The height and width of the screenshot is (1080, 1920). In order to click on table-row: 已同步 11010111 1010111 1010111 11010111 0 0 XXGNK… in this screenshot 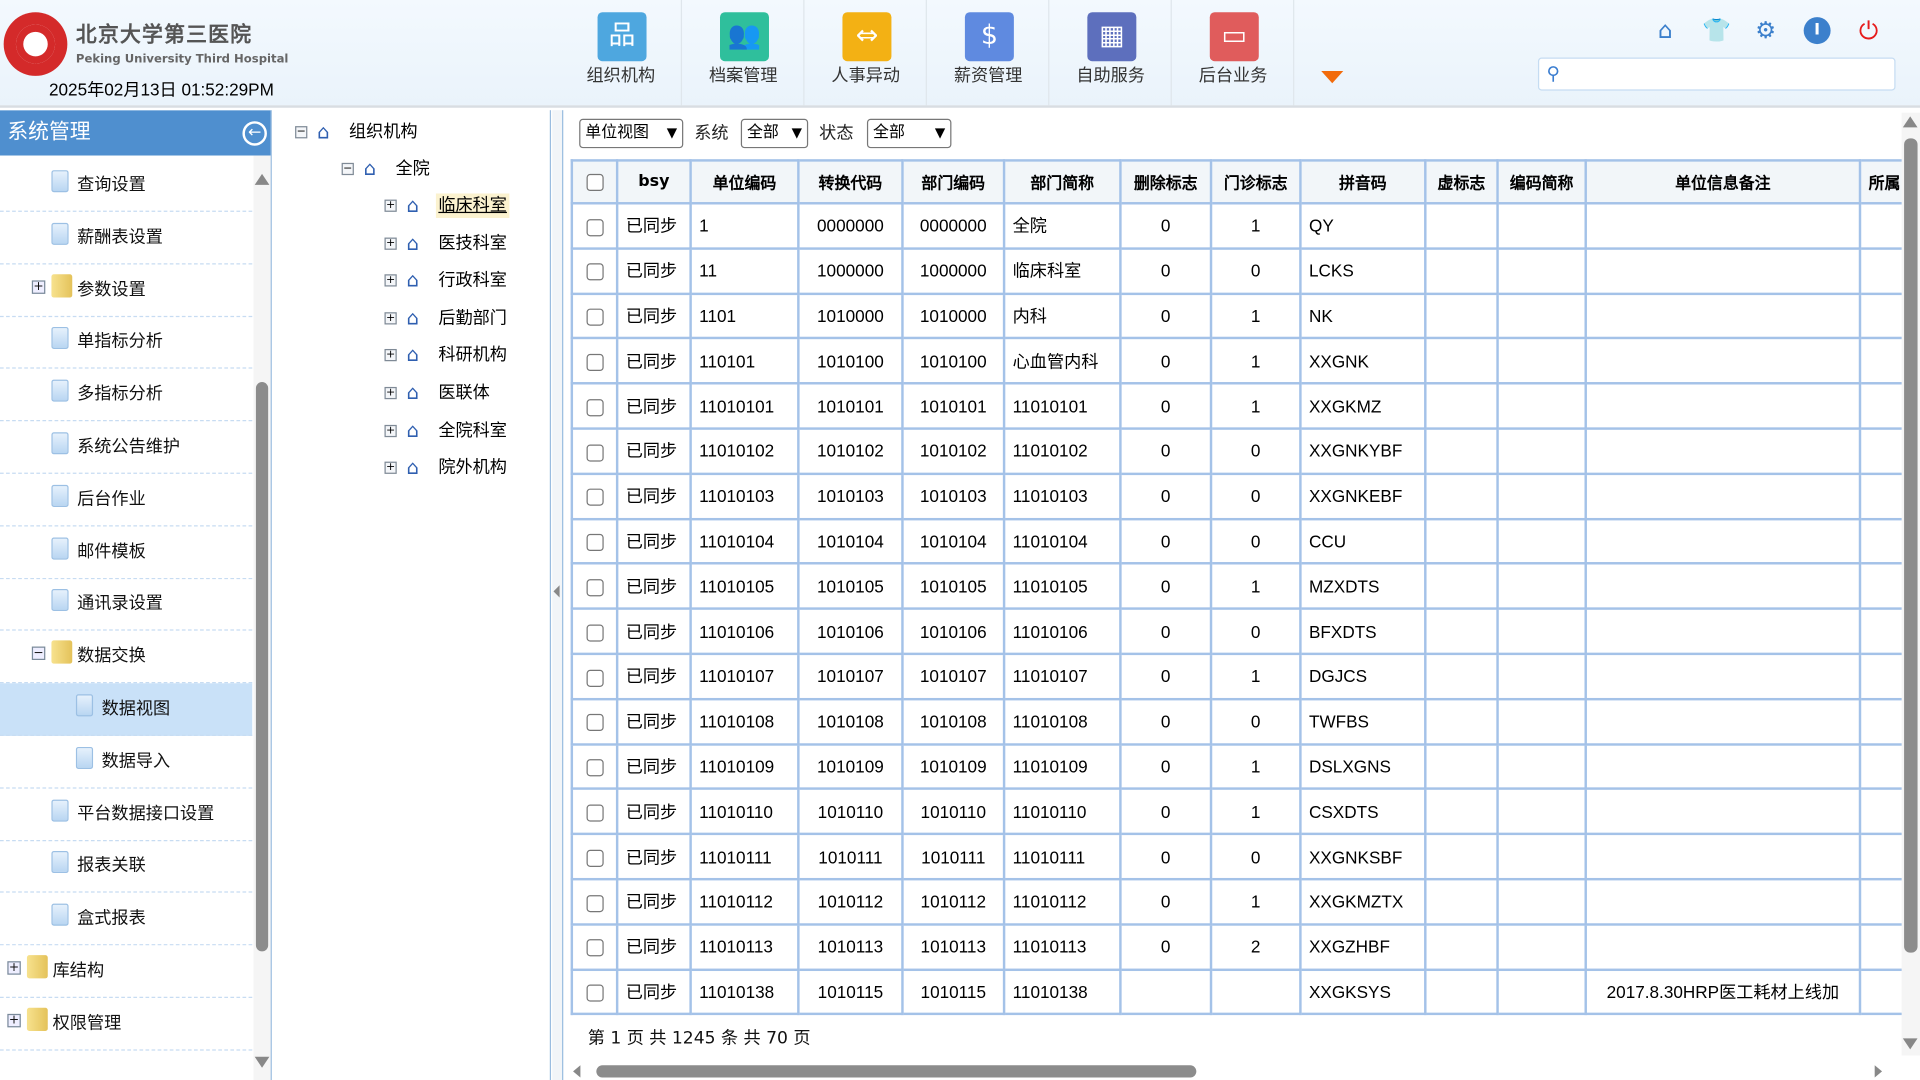, I will do `click(1240, 856)`.